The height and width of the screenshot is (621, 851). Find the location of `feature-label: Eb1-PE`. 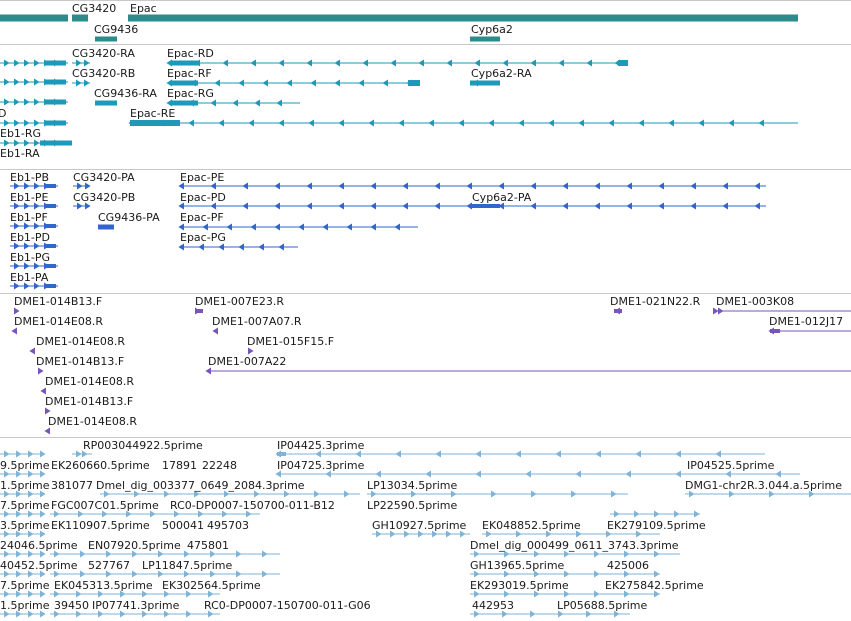

feature-label: Eb1-PE is located at coordinates (29, 197).